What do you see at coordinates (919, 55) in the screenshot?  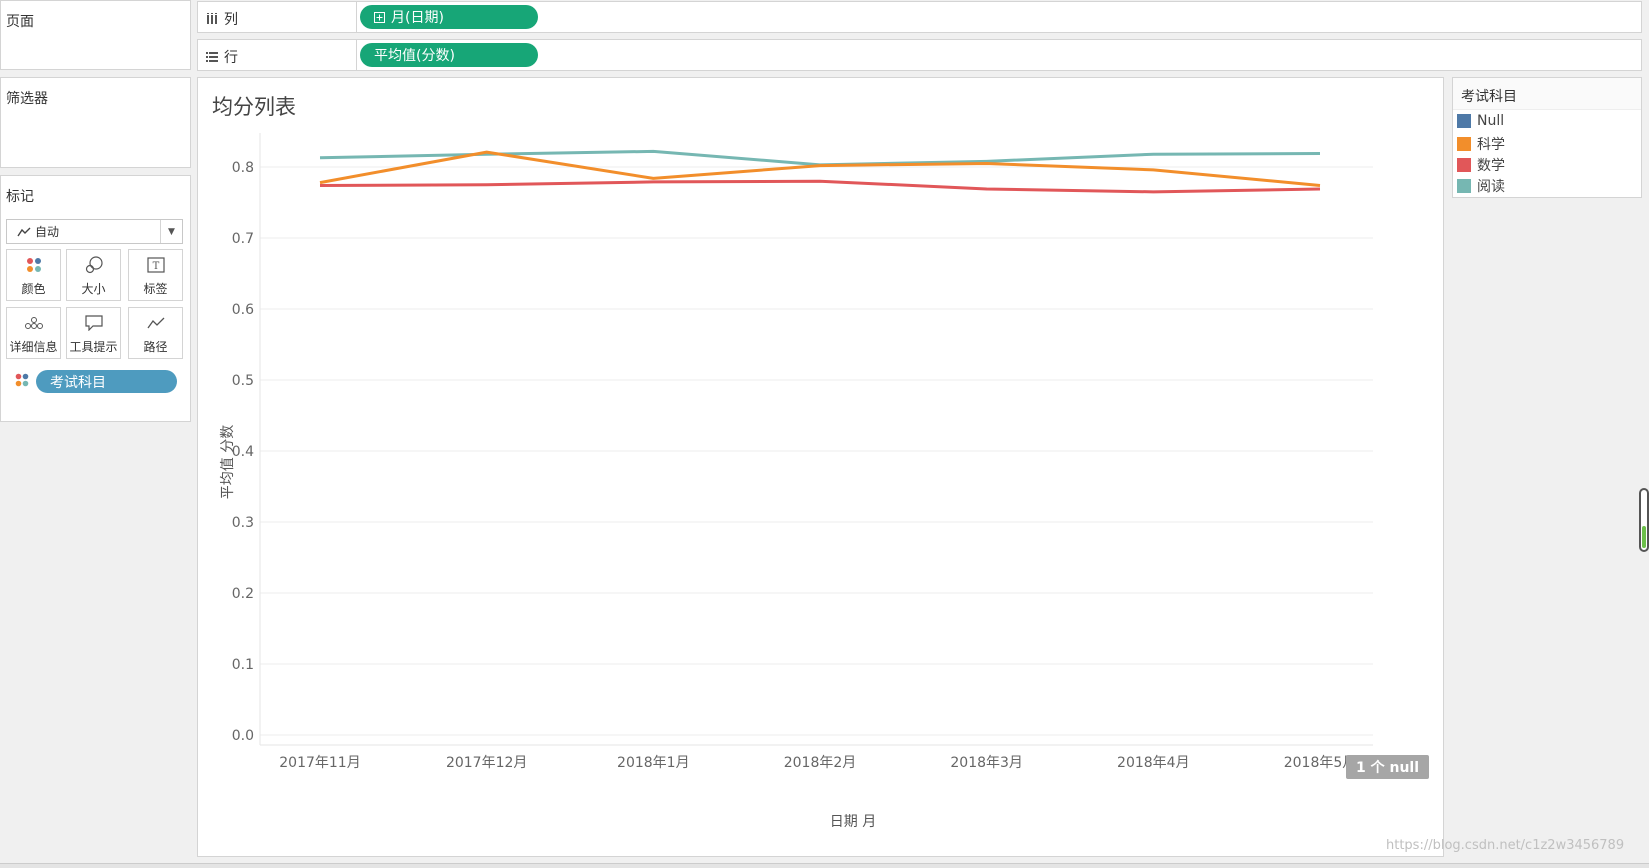 I see `rows-shelf: 行 平均值(分数)` at bounding box center [919, 55].